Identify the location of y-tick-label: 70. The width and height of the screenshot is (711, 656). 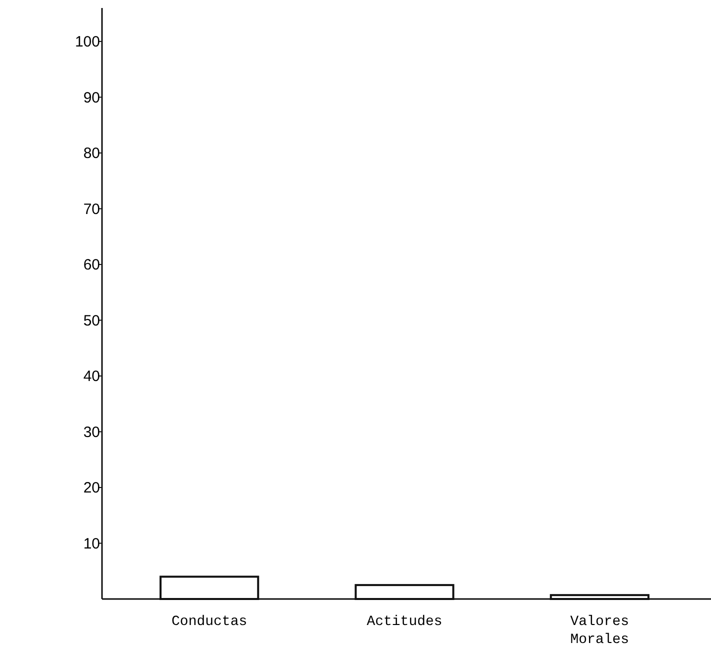
(91, 209).